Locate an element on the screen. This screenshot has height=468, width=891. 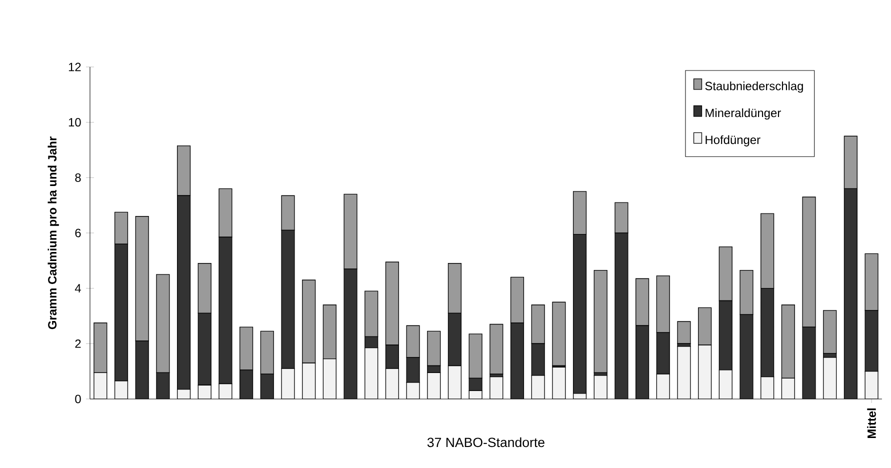
y-tick-label: 6 is located at coordinates (78, 233).